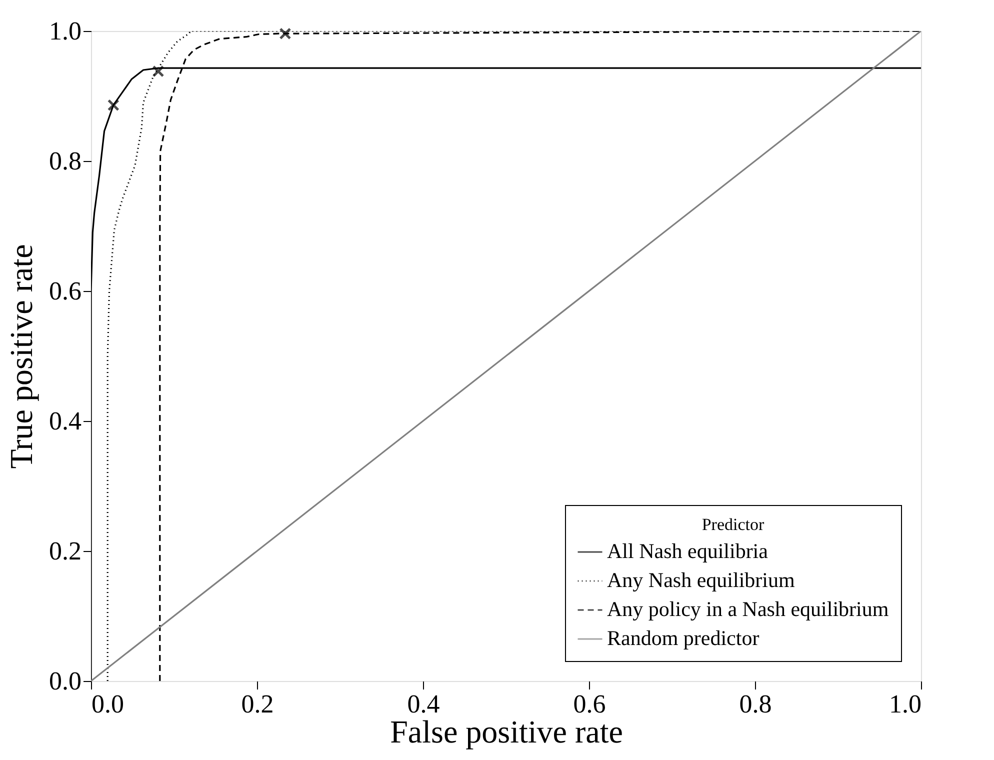 The width and height of the screenshot is (994, 760). What do you see at coordinates (683, 638) in the screenshot?
I see `legend-label: Random predictor` at bounding box center [683, 638].